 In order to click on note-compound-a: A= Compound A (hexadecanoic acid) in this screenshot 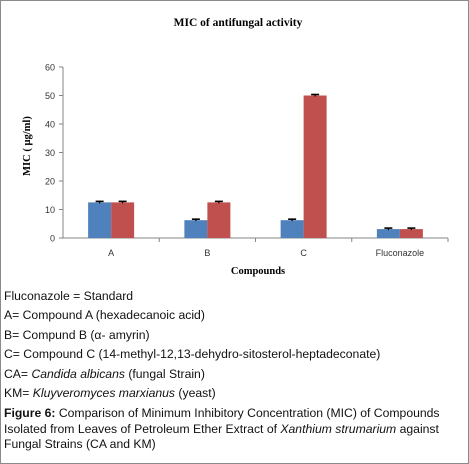, I will do `click(104, 315)`.